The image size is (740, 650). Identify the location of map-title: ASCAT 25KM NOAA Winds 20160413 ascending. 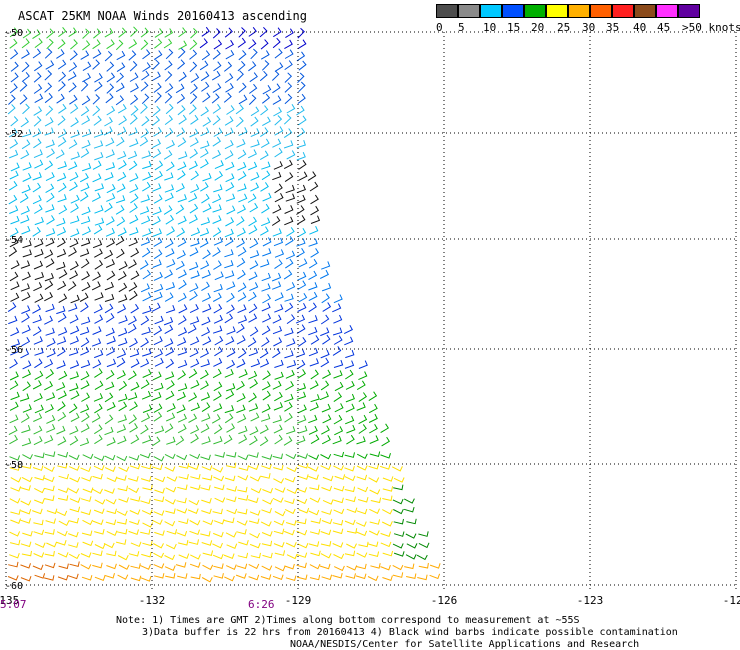
(162, 16).